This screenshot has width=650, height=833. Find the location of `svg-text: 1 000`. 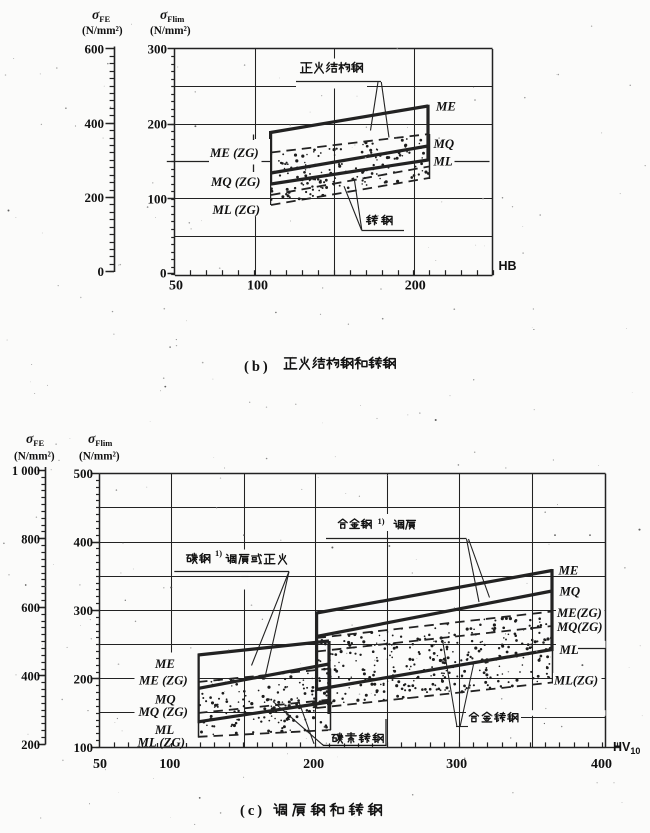

svg-text: 1 000 is located at coordinates (26, 471).